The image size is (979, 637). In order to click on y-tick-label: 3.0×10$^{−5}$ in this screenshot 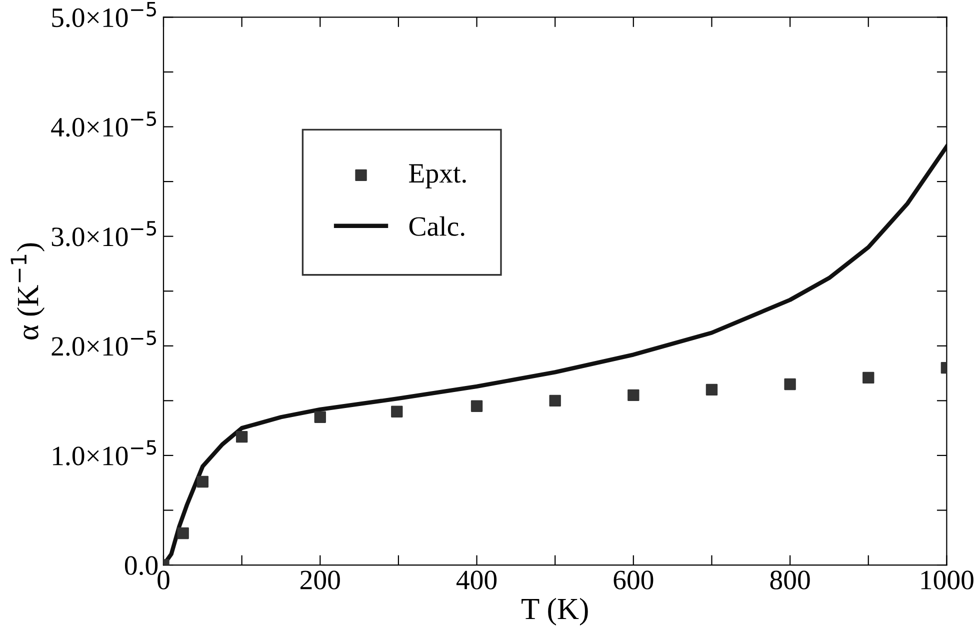, I will do `click(104, 233)`.